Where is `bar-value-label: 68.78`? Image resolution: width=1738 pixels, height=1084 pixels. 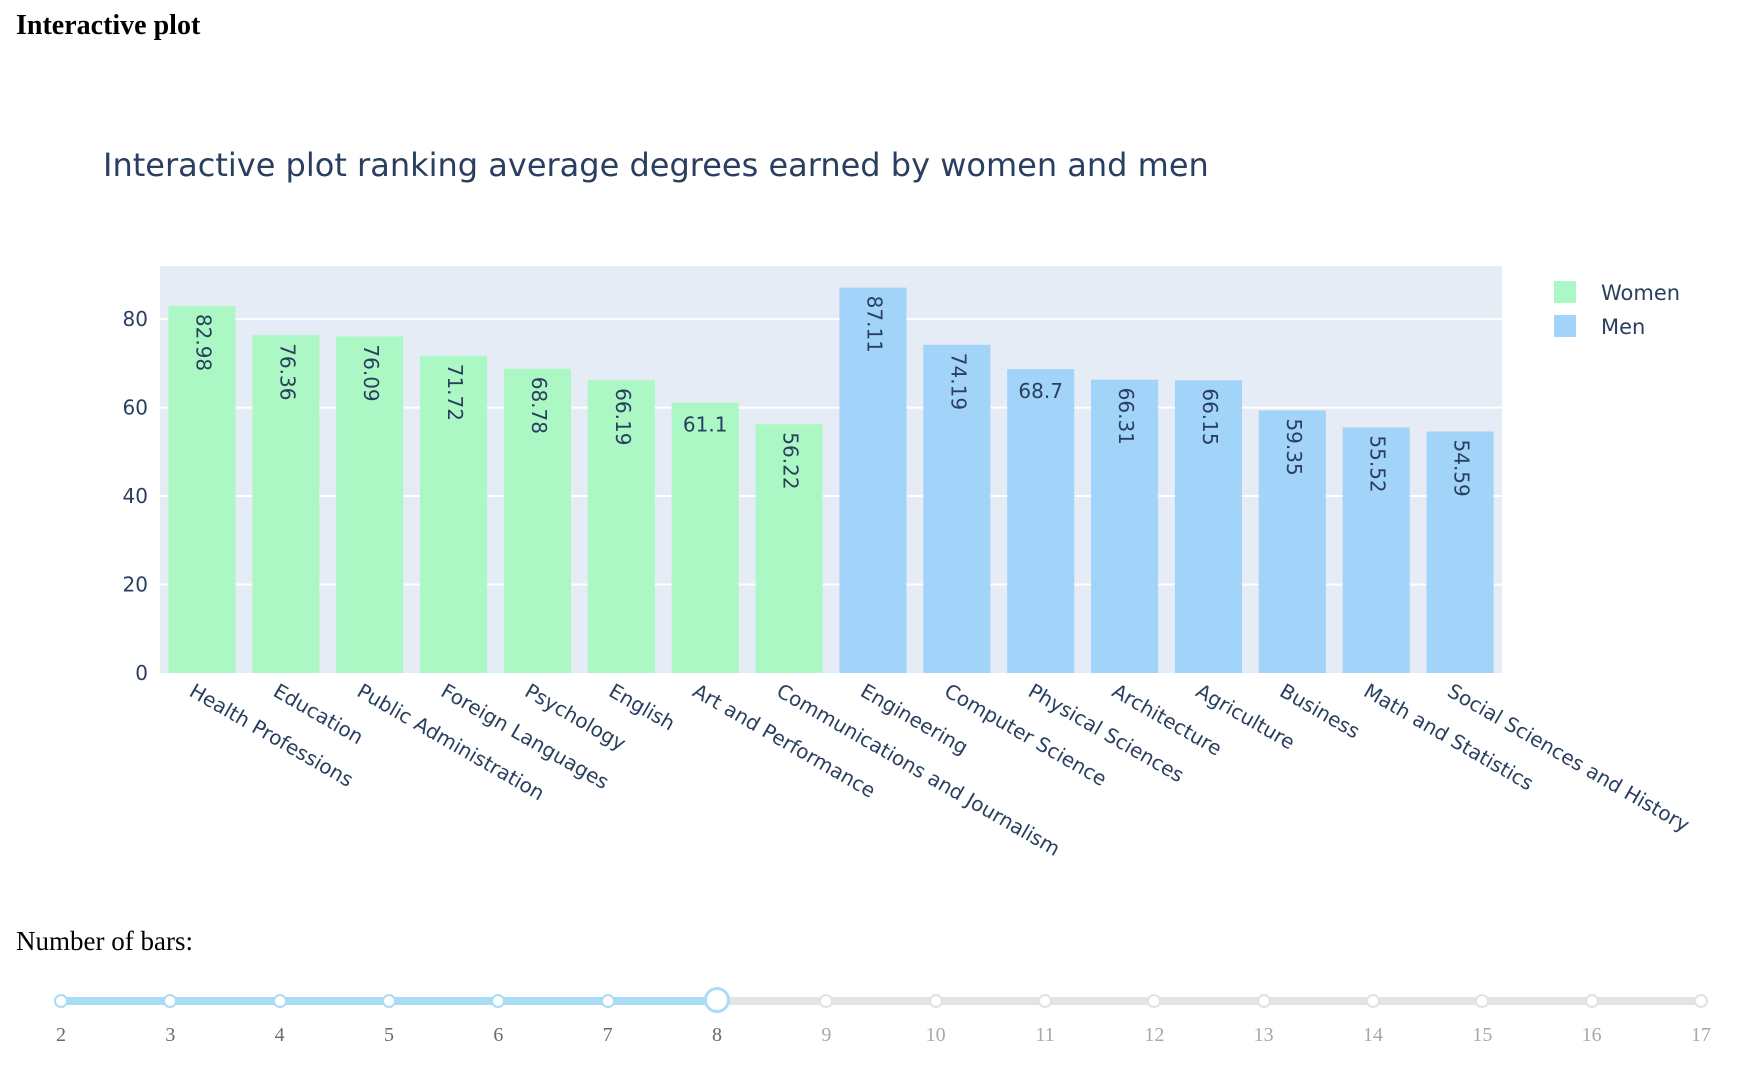 bar-value-label: 68.78 is located at coordinates (539, 405).